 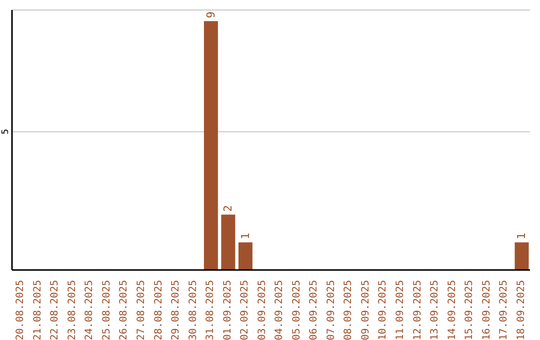 What do you see at coordinates (90, 310) in the screenshot?
I see `x-tick-label: 24.08.2025` at bounding box center [90, 310].